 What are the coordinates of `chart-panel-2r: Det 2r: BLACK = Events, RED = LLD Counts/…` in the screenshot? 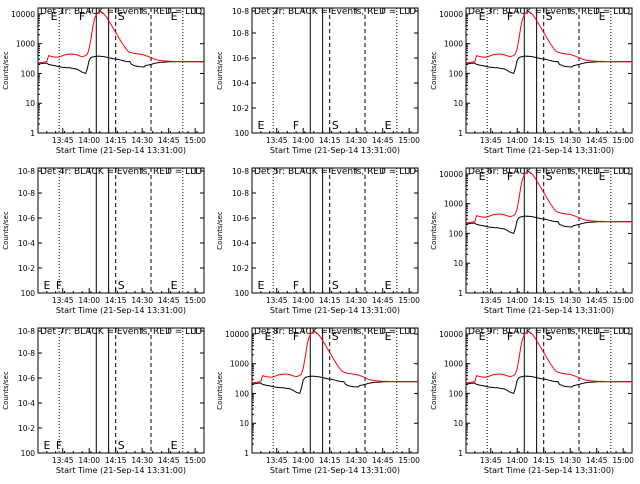 It's located at (318, 81).